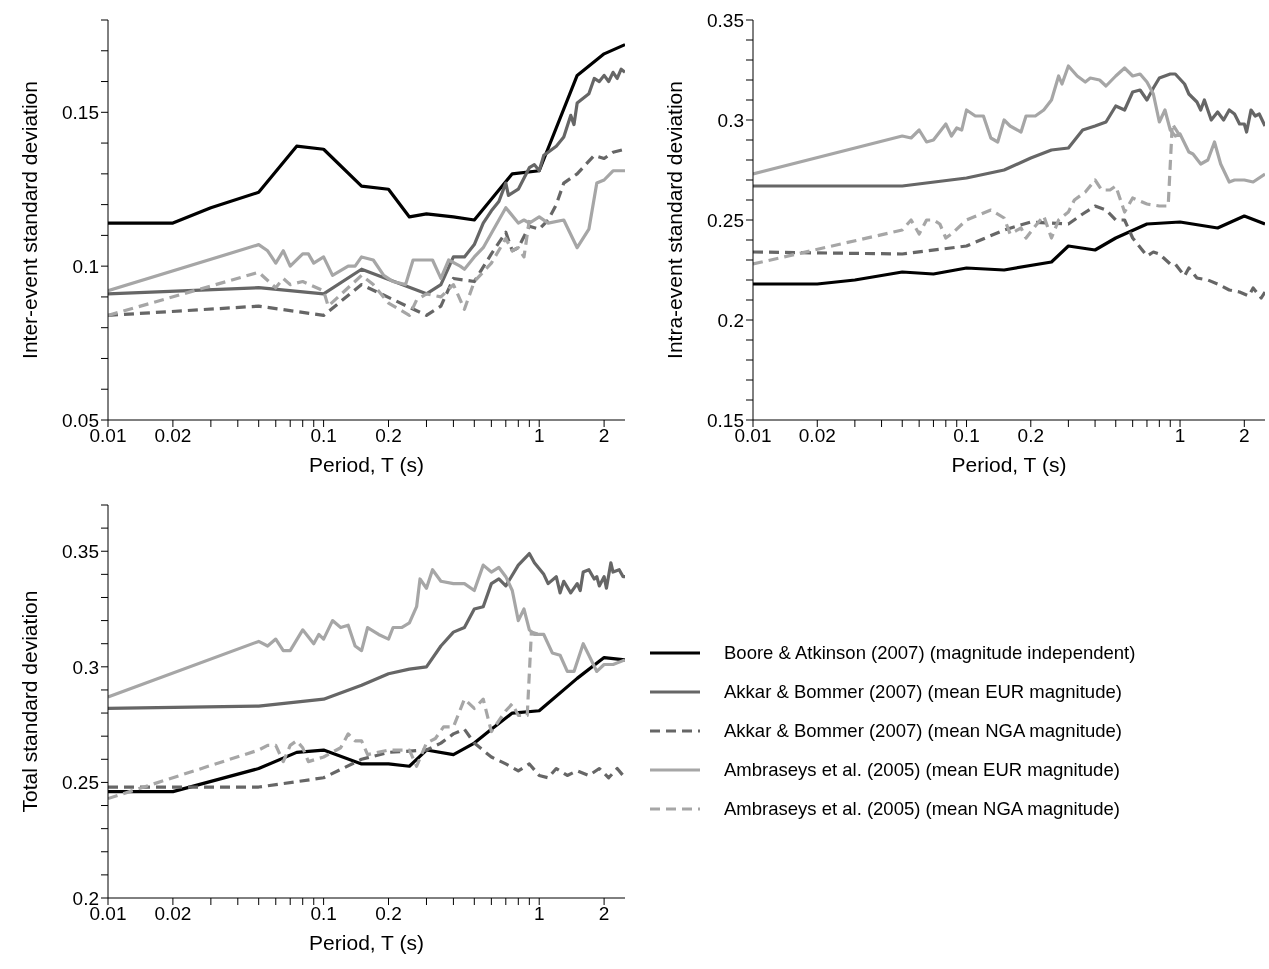 This screenshot has width=1269, height=969. Describe the element at coordinates (30, 220) in the screenshot. I see `y-axis-title: Inter-event standard deviation` at that location.